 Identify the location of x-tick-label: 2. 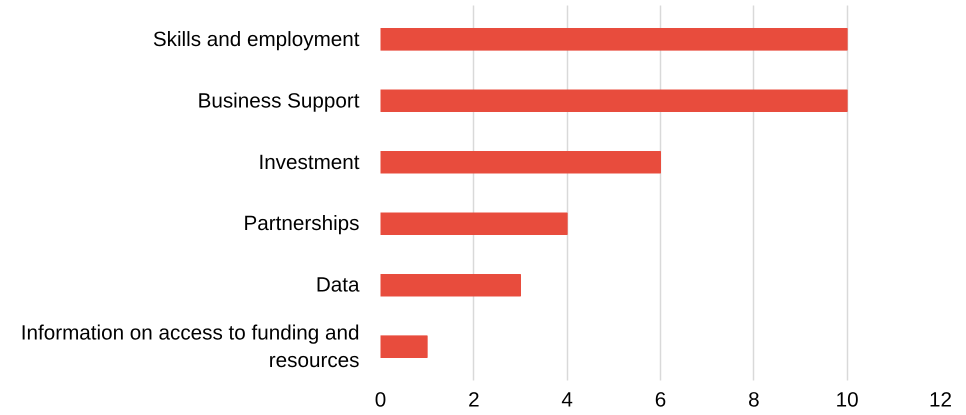
(474, 400).